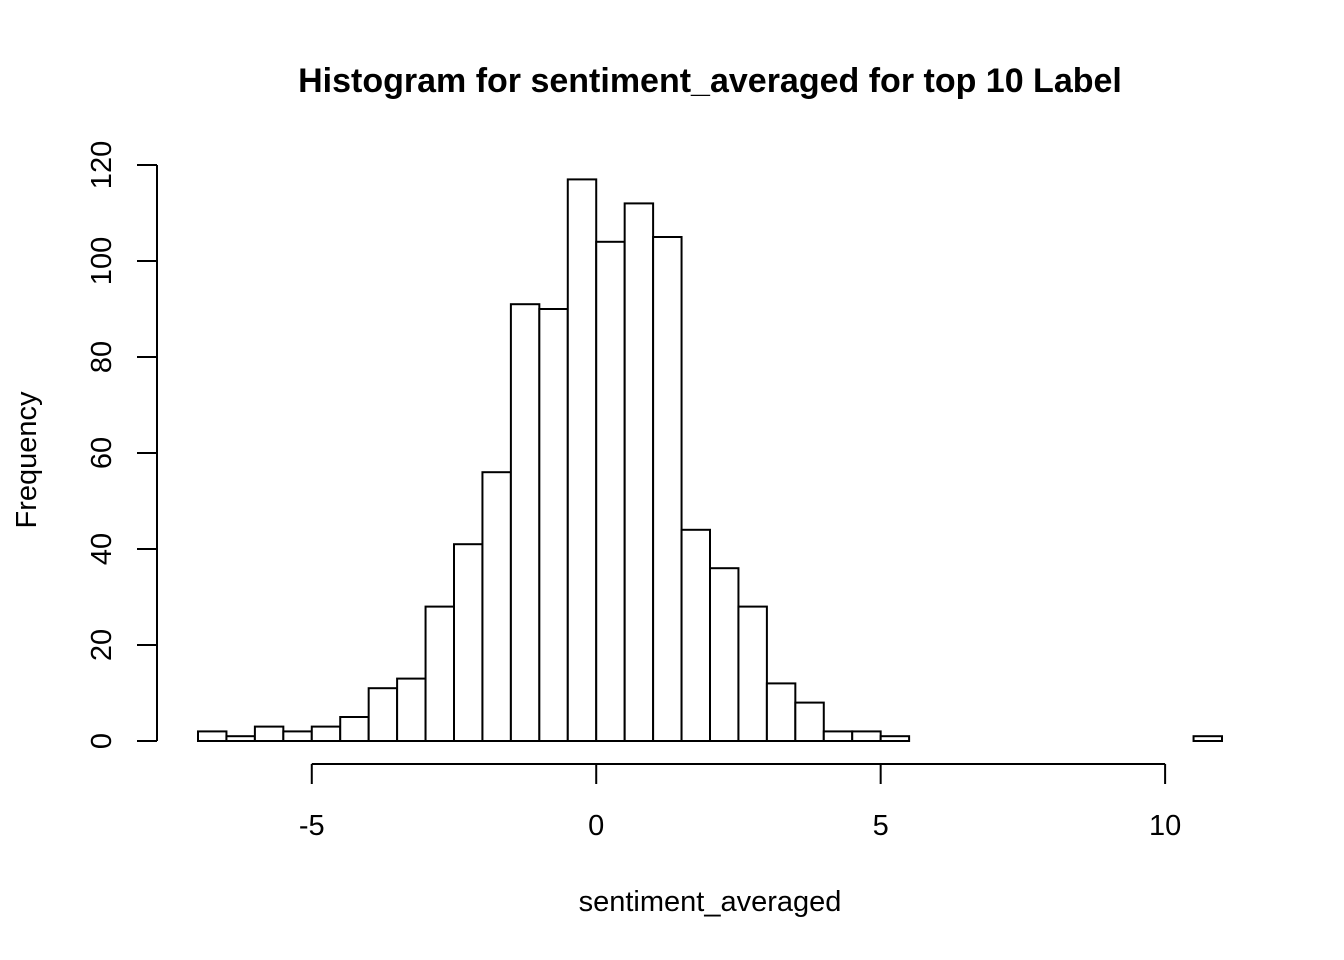  Describe the element at coordinates (102, 741) in the screenshot. I see `y-tick-label: 0` at that location.